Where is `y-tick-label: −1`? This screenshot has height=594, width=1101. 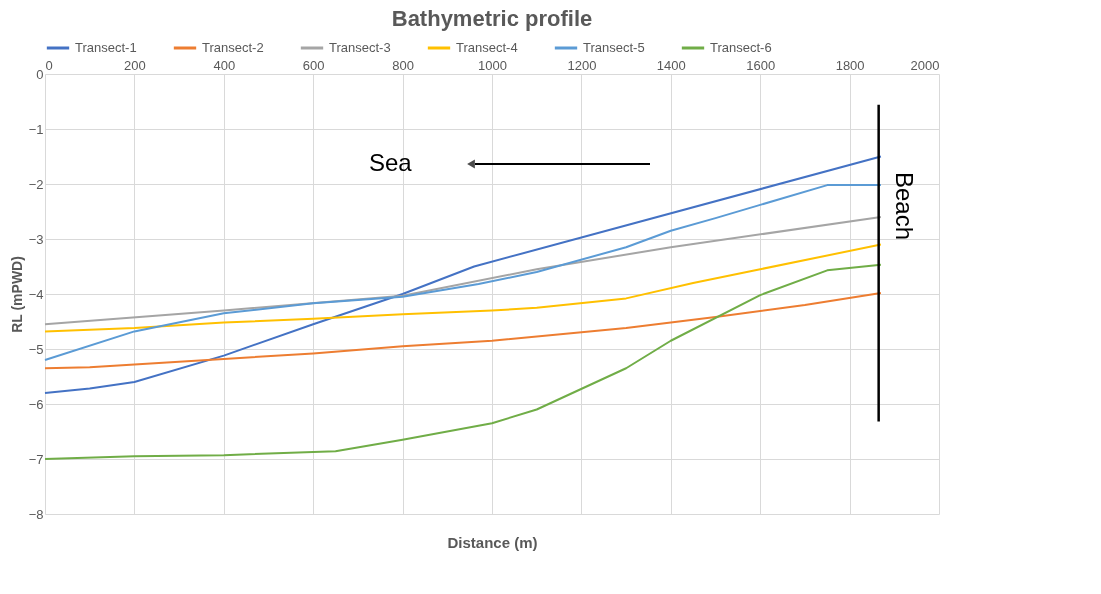 y-tick-label: −1 is located at coordinates (36, 129).